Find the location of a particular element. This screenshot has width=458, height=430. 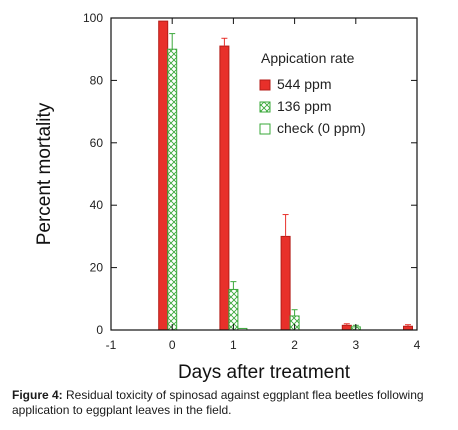

x-tick-label: 3 is located at coordinates (355, 345).